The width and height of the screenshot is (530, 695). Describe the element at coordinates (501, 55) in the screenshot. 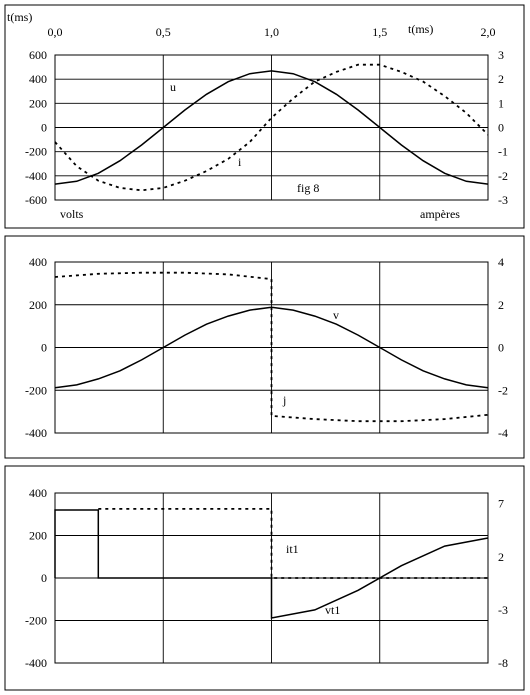

I see `y-tick-label-right: 3` at that location.